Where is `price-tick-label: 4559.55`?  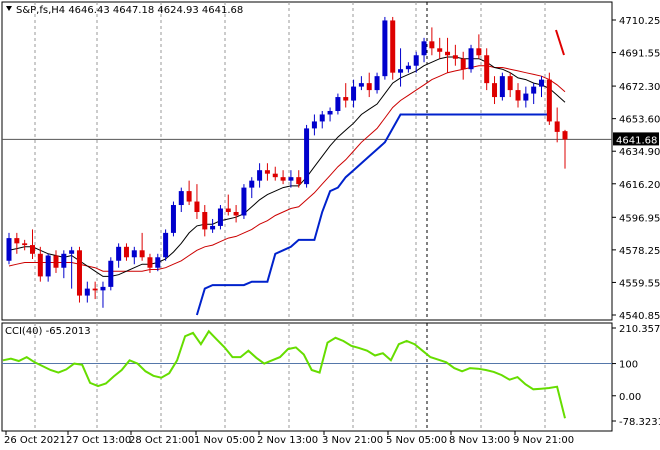
price-tick-label: 4559.55 is located at coordinates (639, 283).